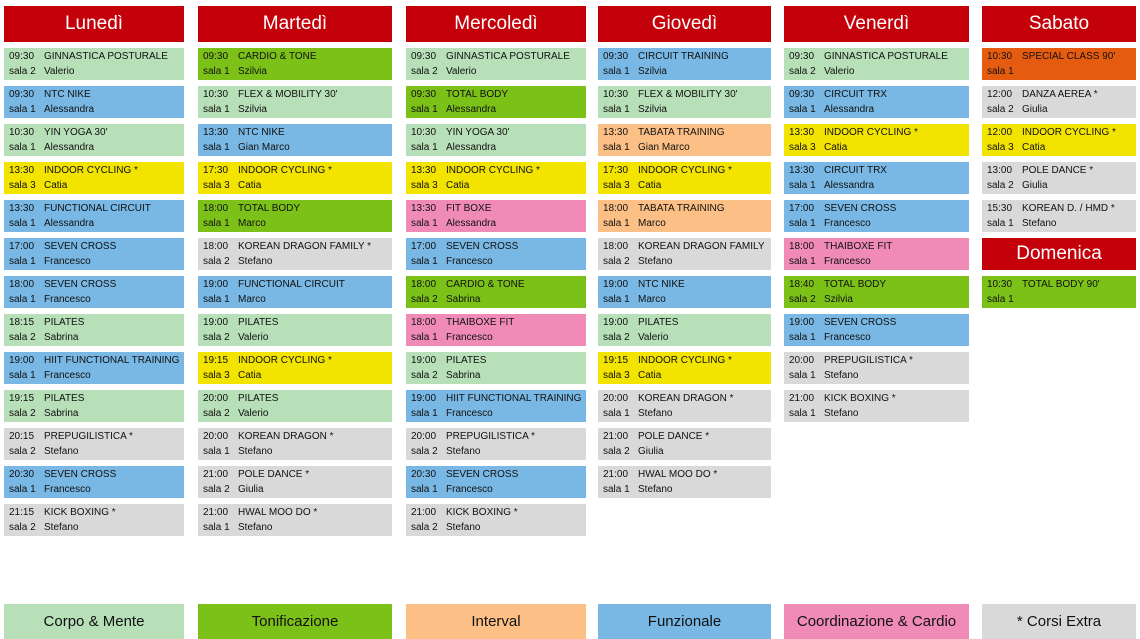 Image resolution: width=1140 pixels, height=639 pixels. Describe the element at coordinates (1059, 140) in the screenshot. I see `class-slot: 12:00 INDOOR CYCLING * sala 3 Catia` at that location.